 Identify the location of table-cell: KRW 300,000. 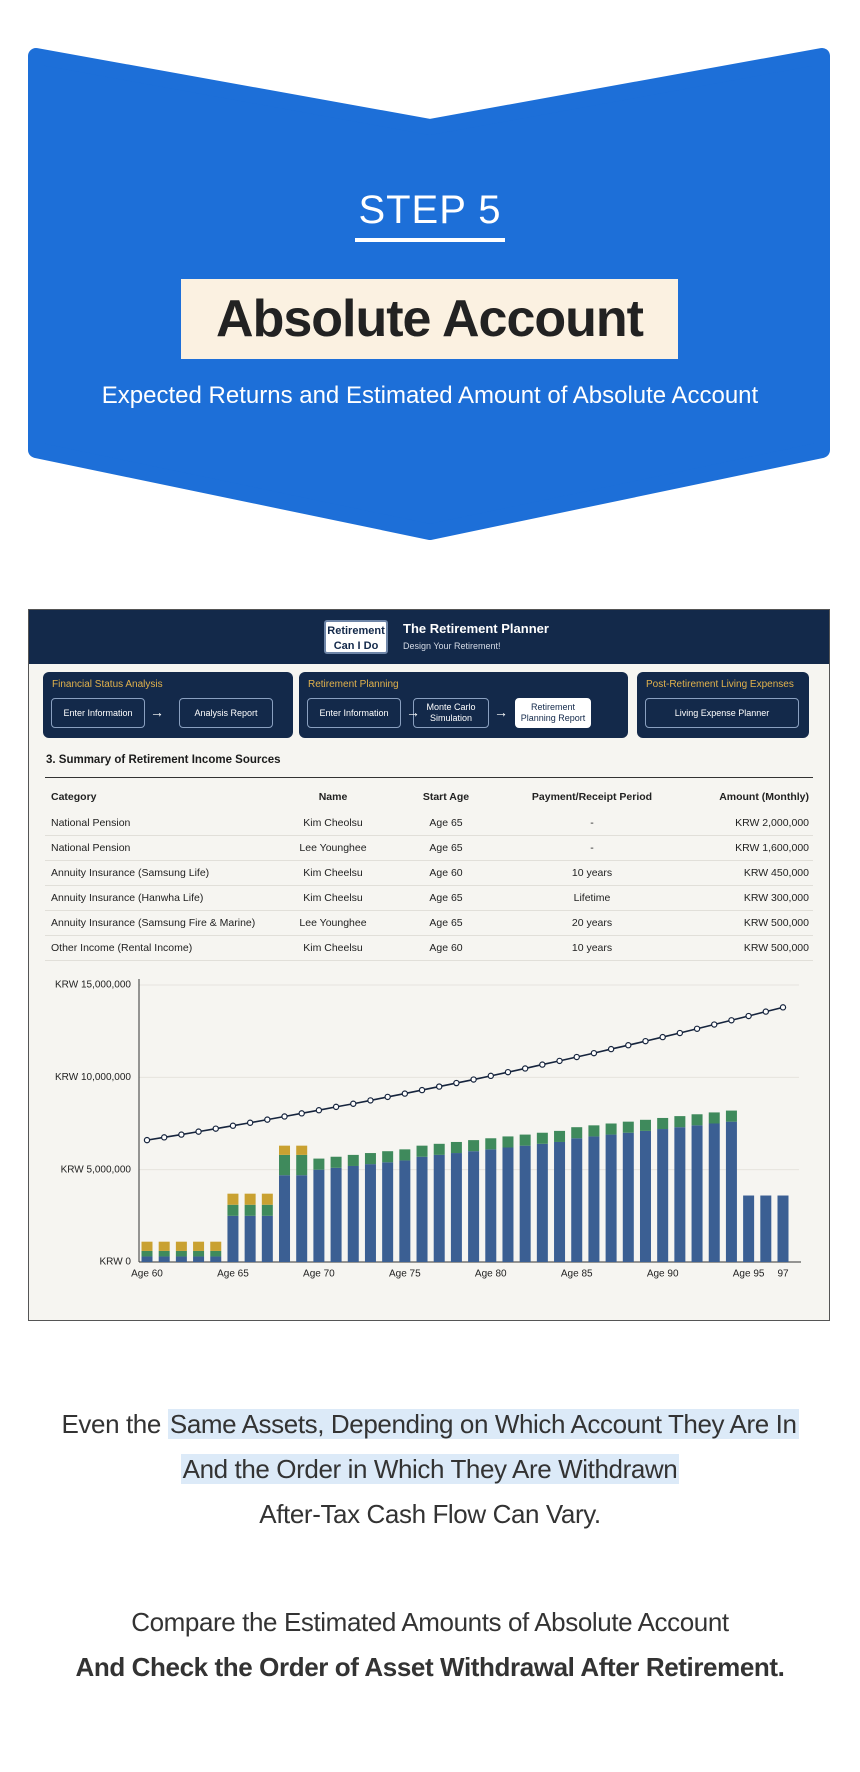
(776, 898).